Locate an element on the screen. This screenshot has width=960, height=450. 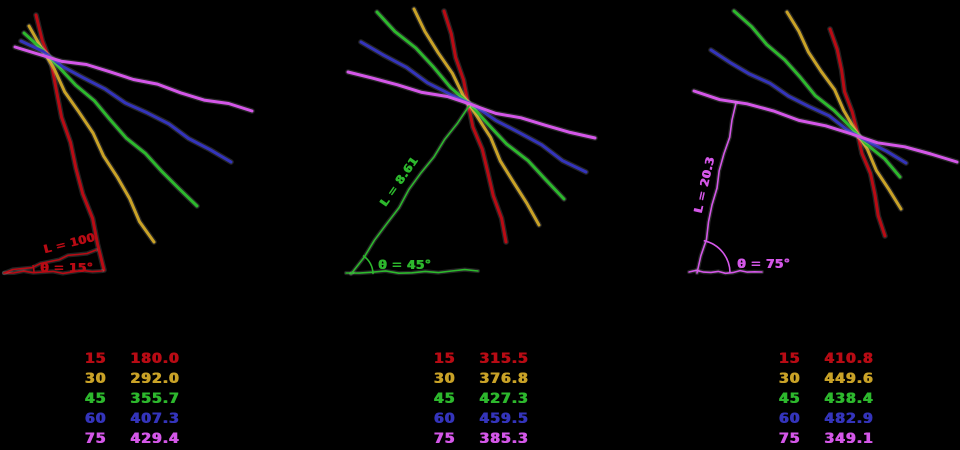
panel-2-ground-line is located at coordinates (412, 271).